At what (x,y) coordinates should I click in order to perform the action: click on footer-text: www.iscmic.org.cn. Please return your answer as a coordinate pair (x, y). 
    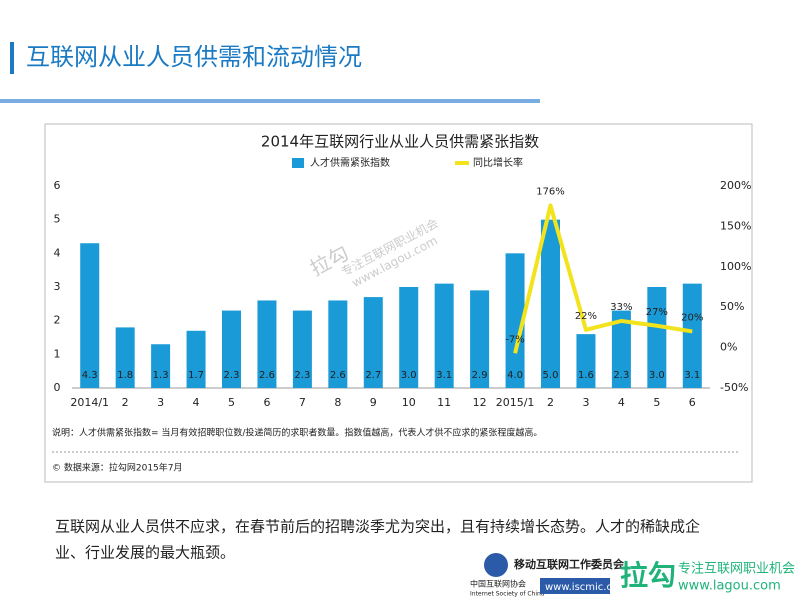
    Looking at the image, I should click on (591, 587).